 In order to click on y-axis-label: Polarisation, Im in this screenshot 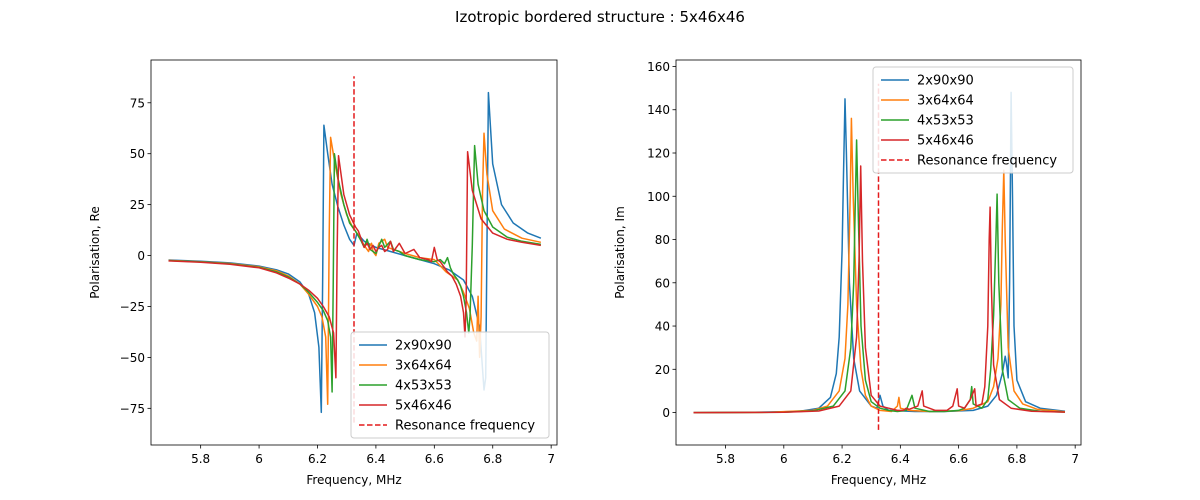, I will do `click(620, 252)`.